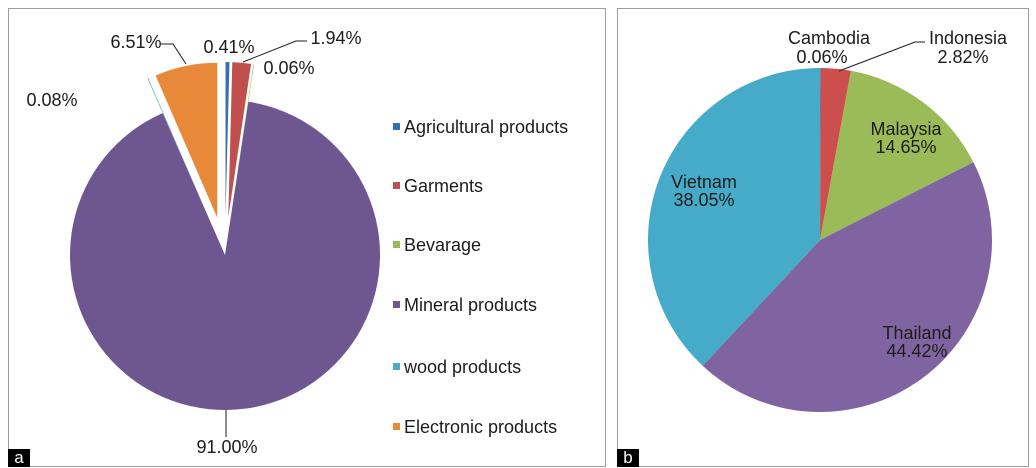 Image resolution: width=1036 pixels, height=468 pixels. I want to click on pie-slice-electronic-products, so click(186, 140).